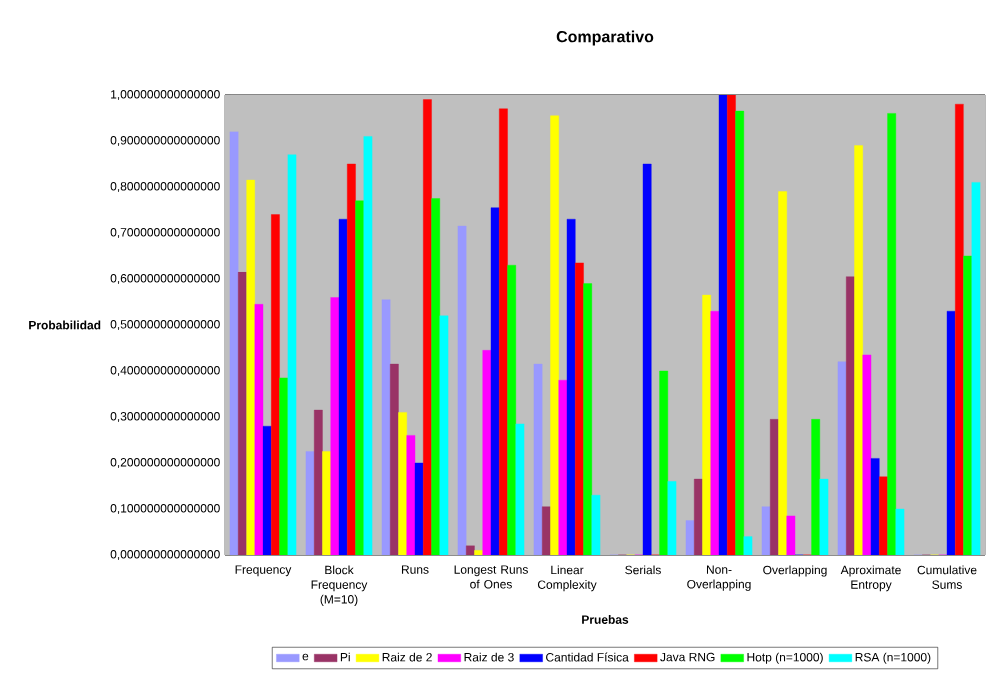 The image size is (1002, 700). Describe the element at coordinates (65, 325) in the screenshot. I see `y-axis-title: Probabilidad` at that location.